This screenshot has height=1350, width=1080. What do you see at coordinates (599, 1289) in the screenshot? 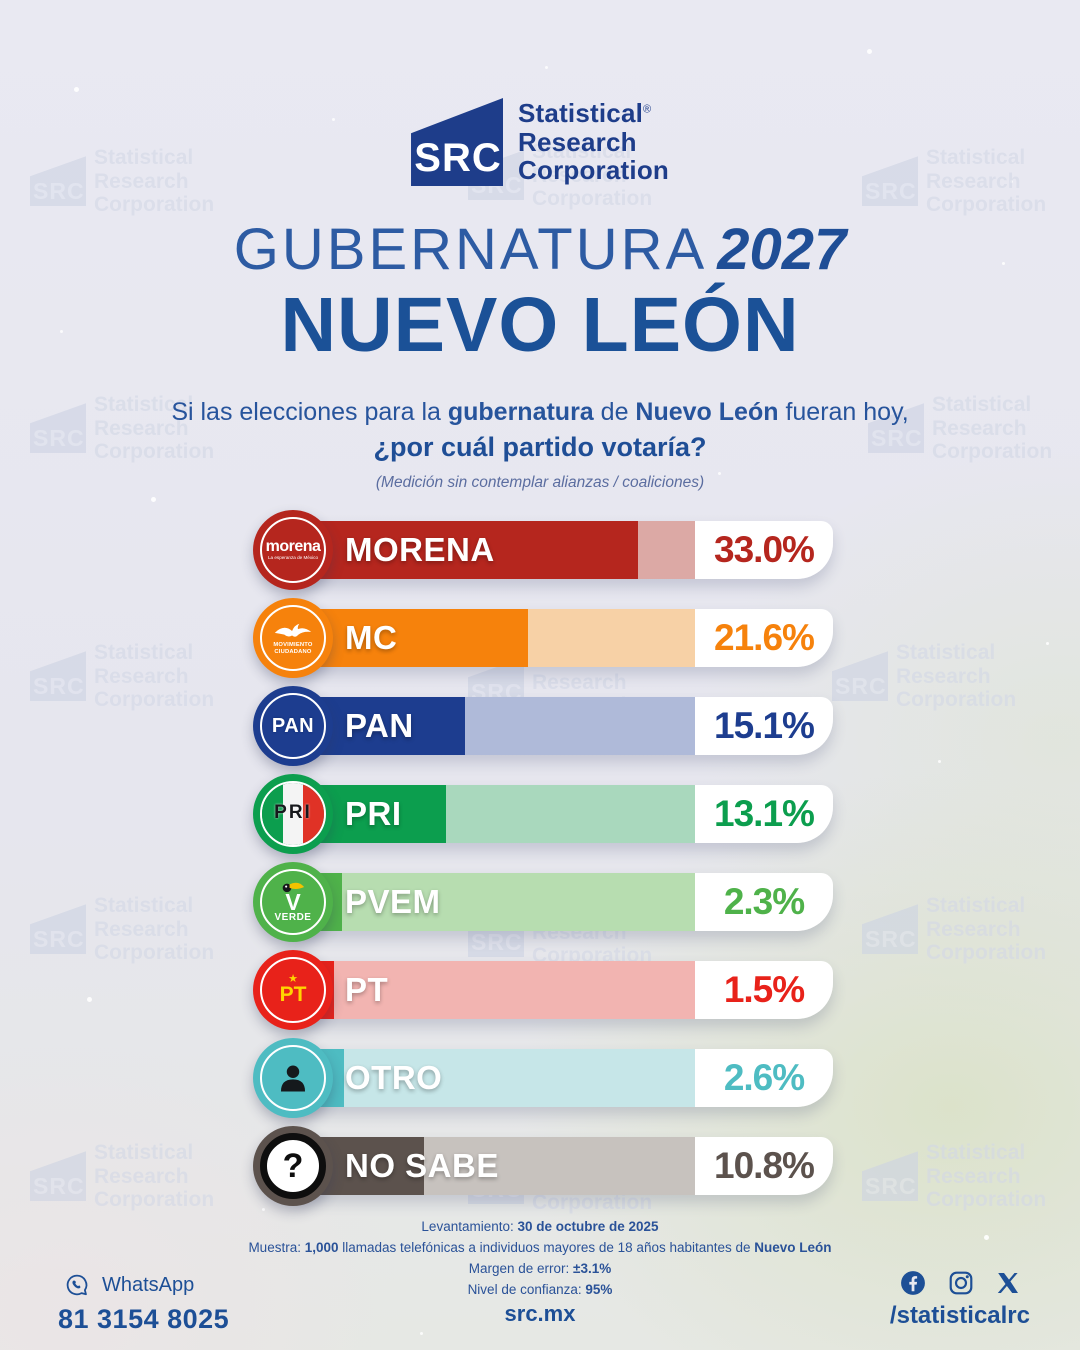
I see `bold-text: 95%` at bounding box center [599, 1289].